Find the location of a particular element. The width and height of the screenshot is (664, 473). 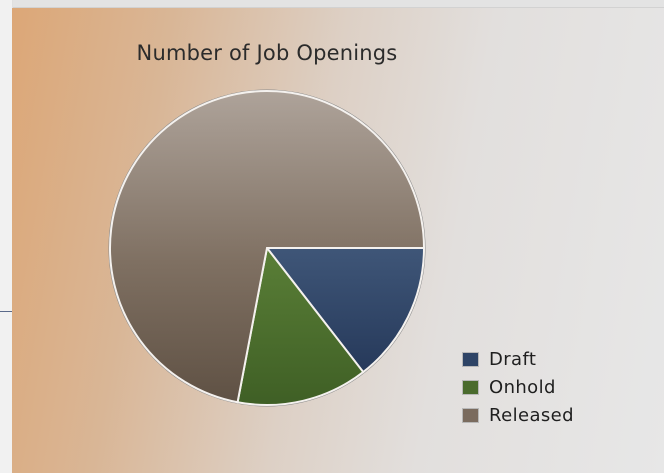

legend-label-draft: Draft is located at coordinates (513, 359).